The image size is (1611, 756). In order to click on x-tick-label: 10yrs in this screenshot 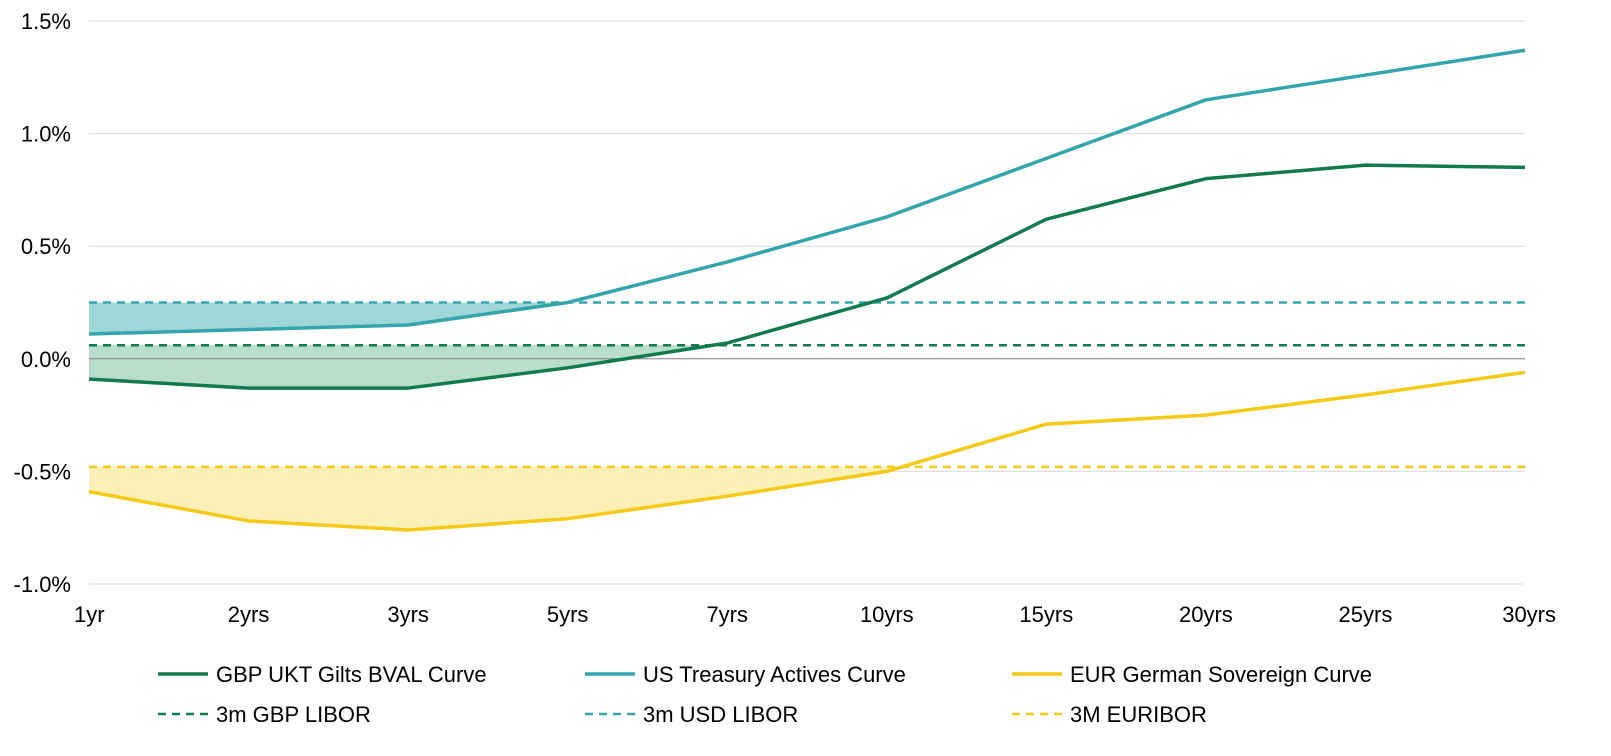, I will do `click(887, 614)`.